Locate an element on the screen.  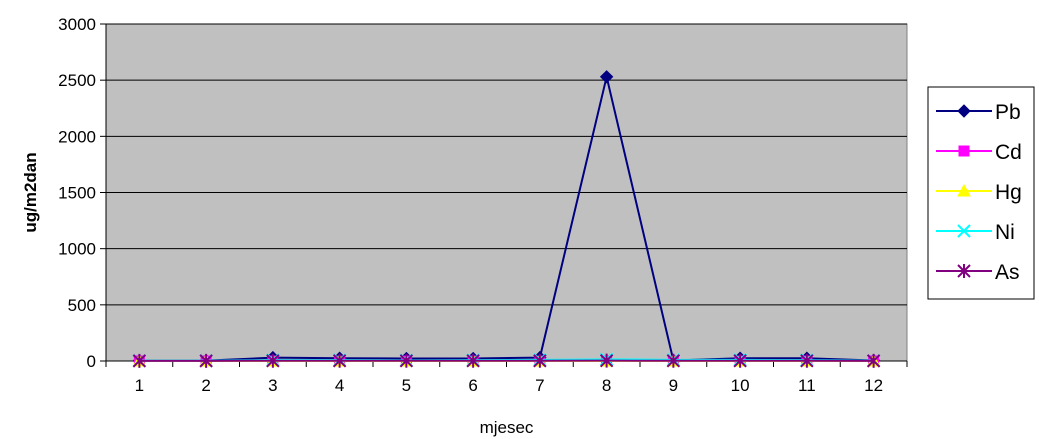
x-tick-label: 4 is located at coordinates (339, 385).